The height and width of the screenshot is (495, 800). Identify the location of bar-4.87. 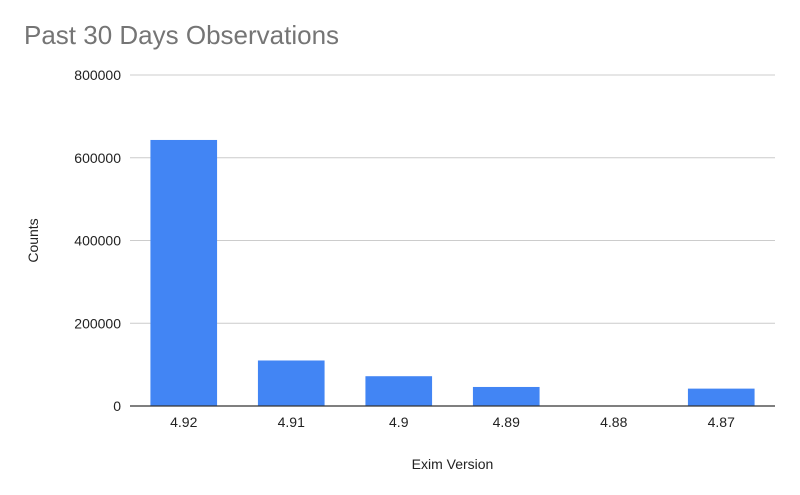
(721, 397).